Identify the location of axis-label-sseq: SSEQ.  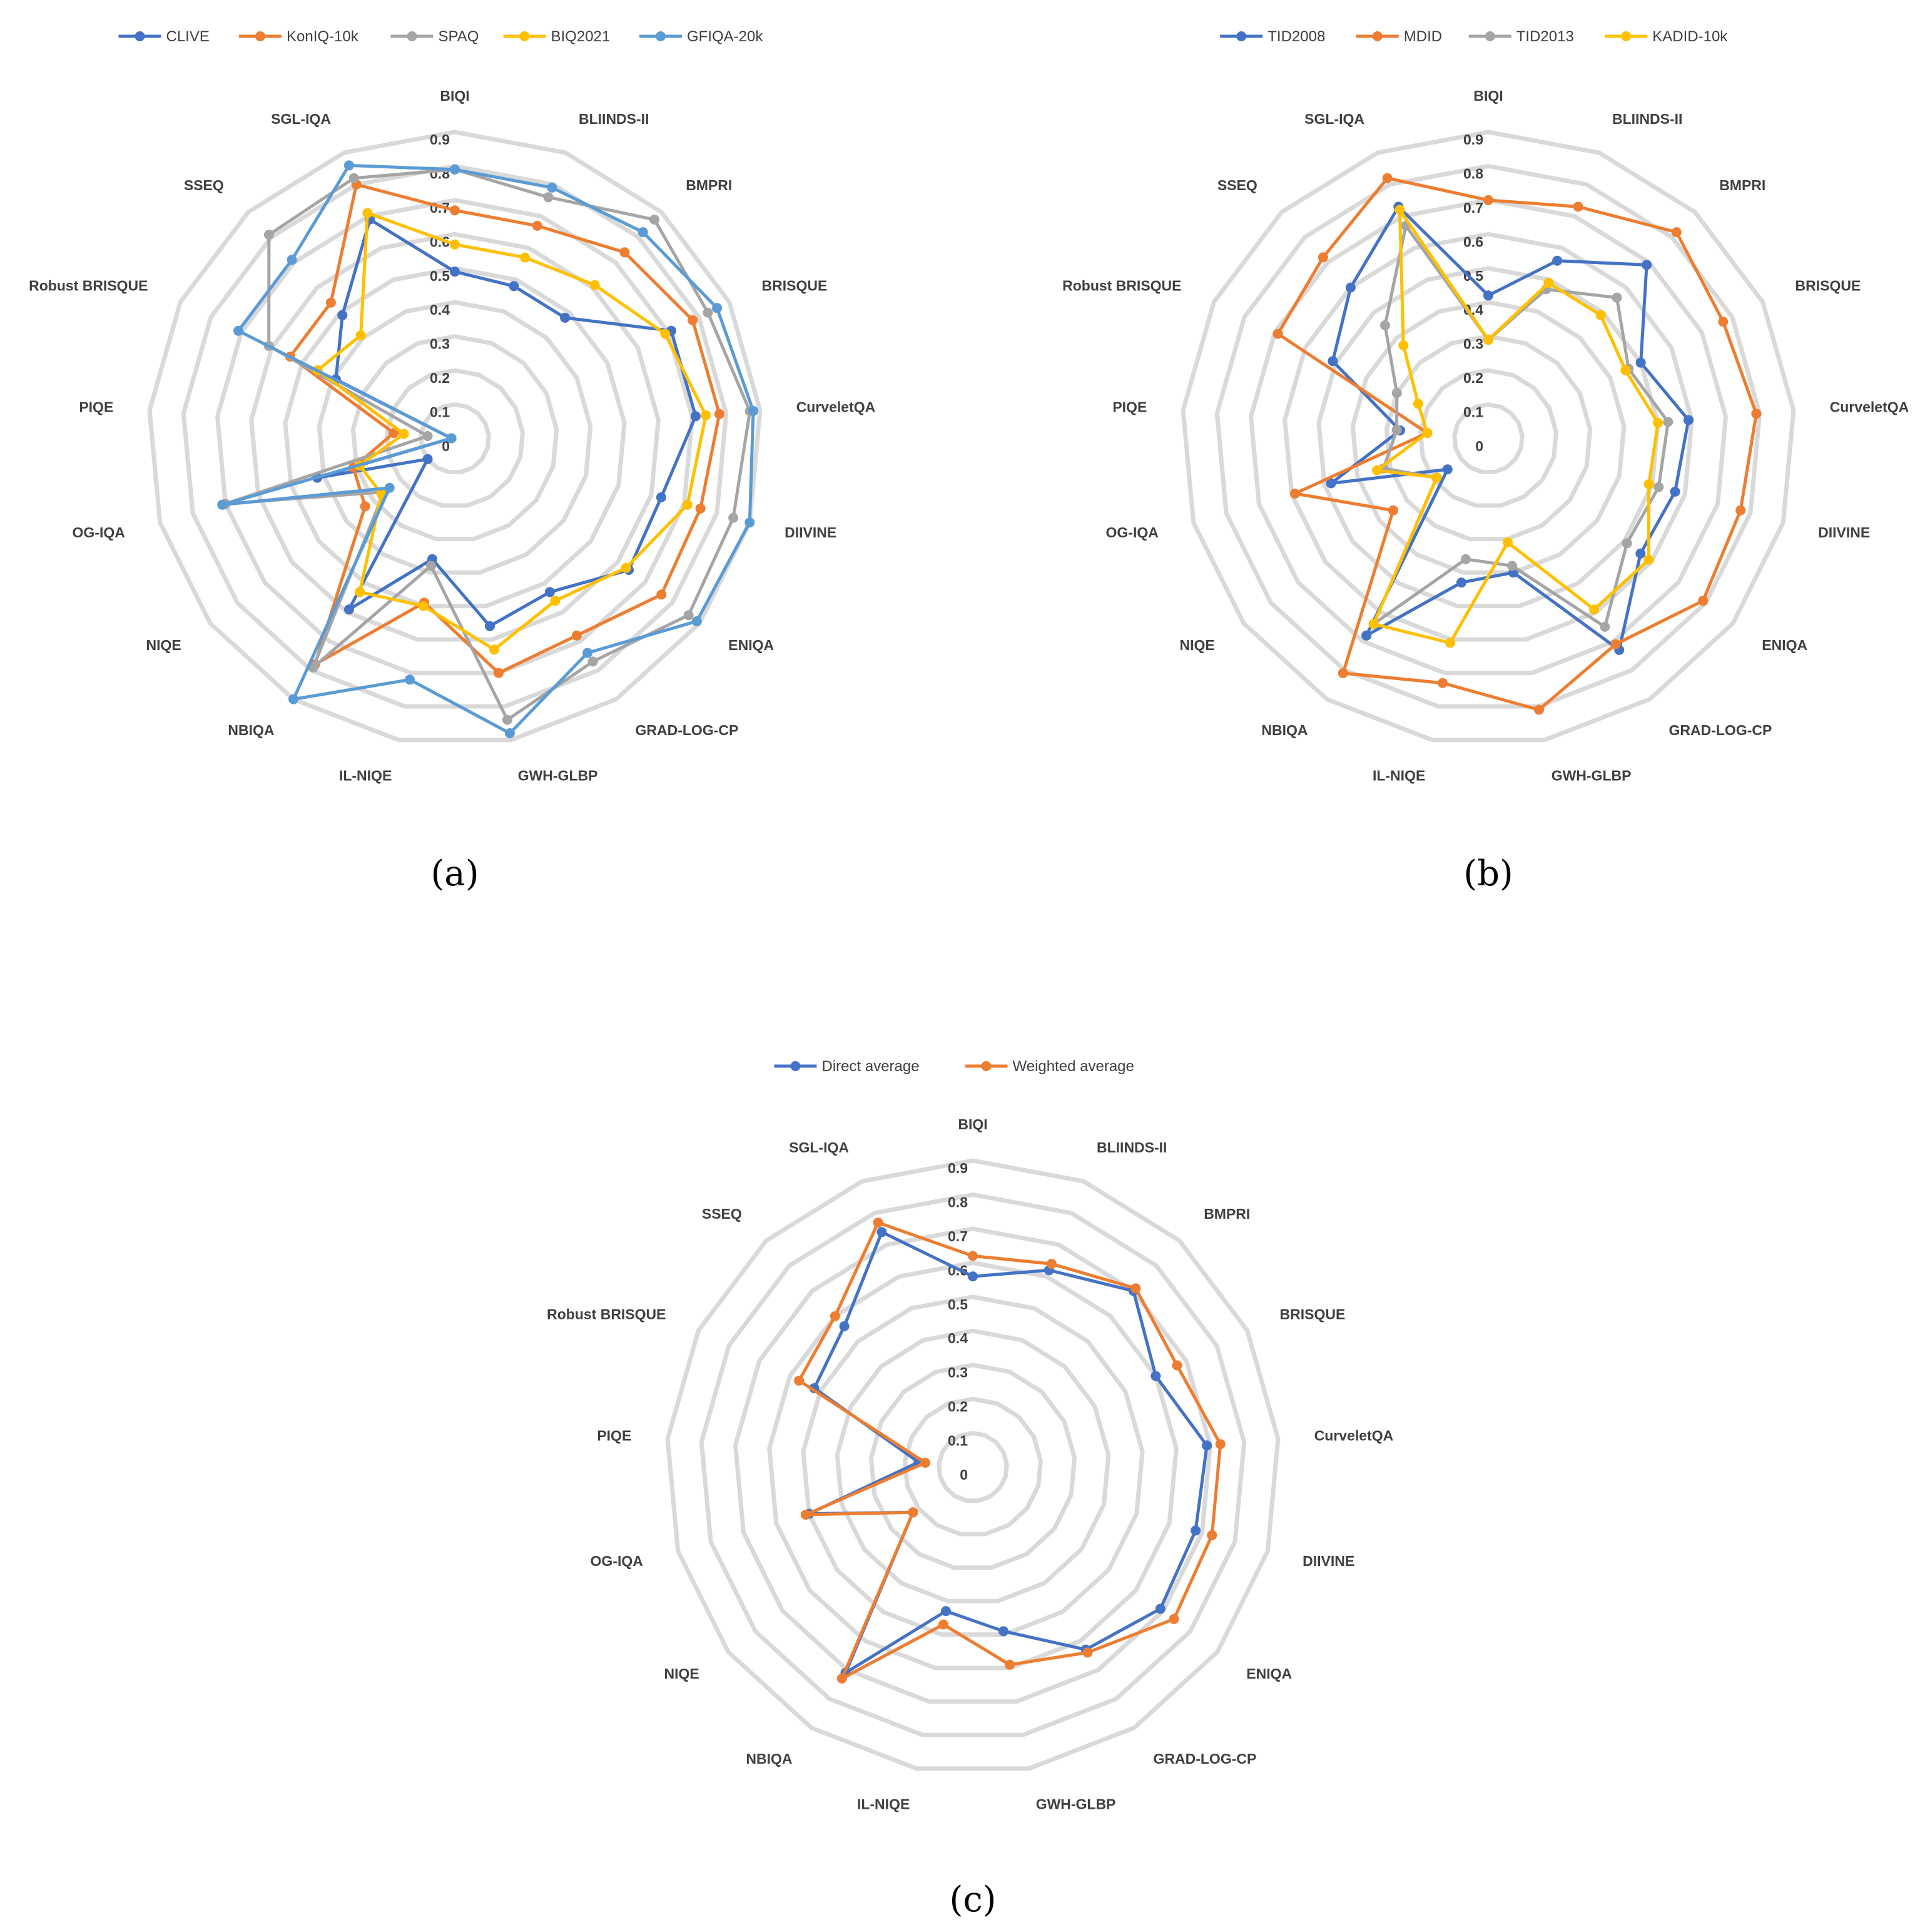
(204, 185).